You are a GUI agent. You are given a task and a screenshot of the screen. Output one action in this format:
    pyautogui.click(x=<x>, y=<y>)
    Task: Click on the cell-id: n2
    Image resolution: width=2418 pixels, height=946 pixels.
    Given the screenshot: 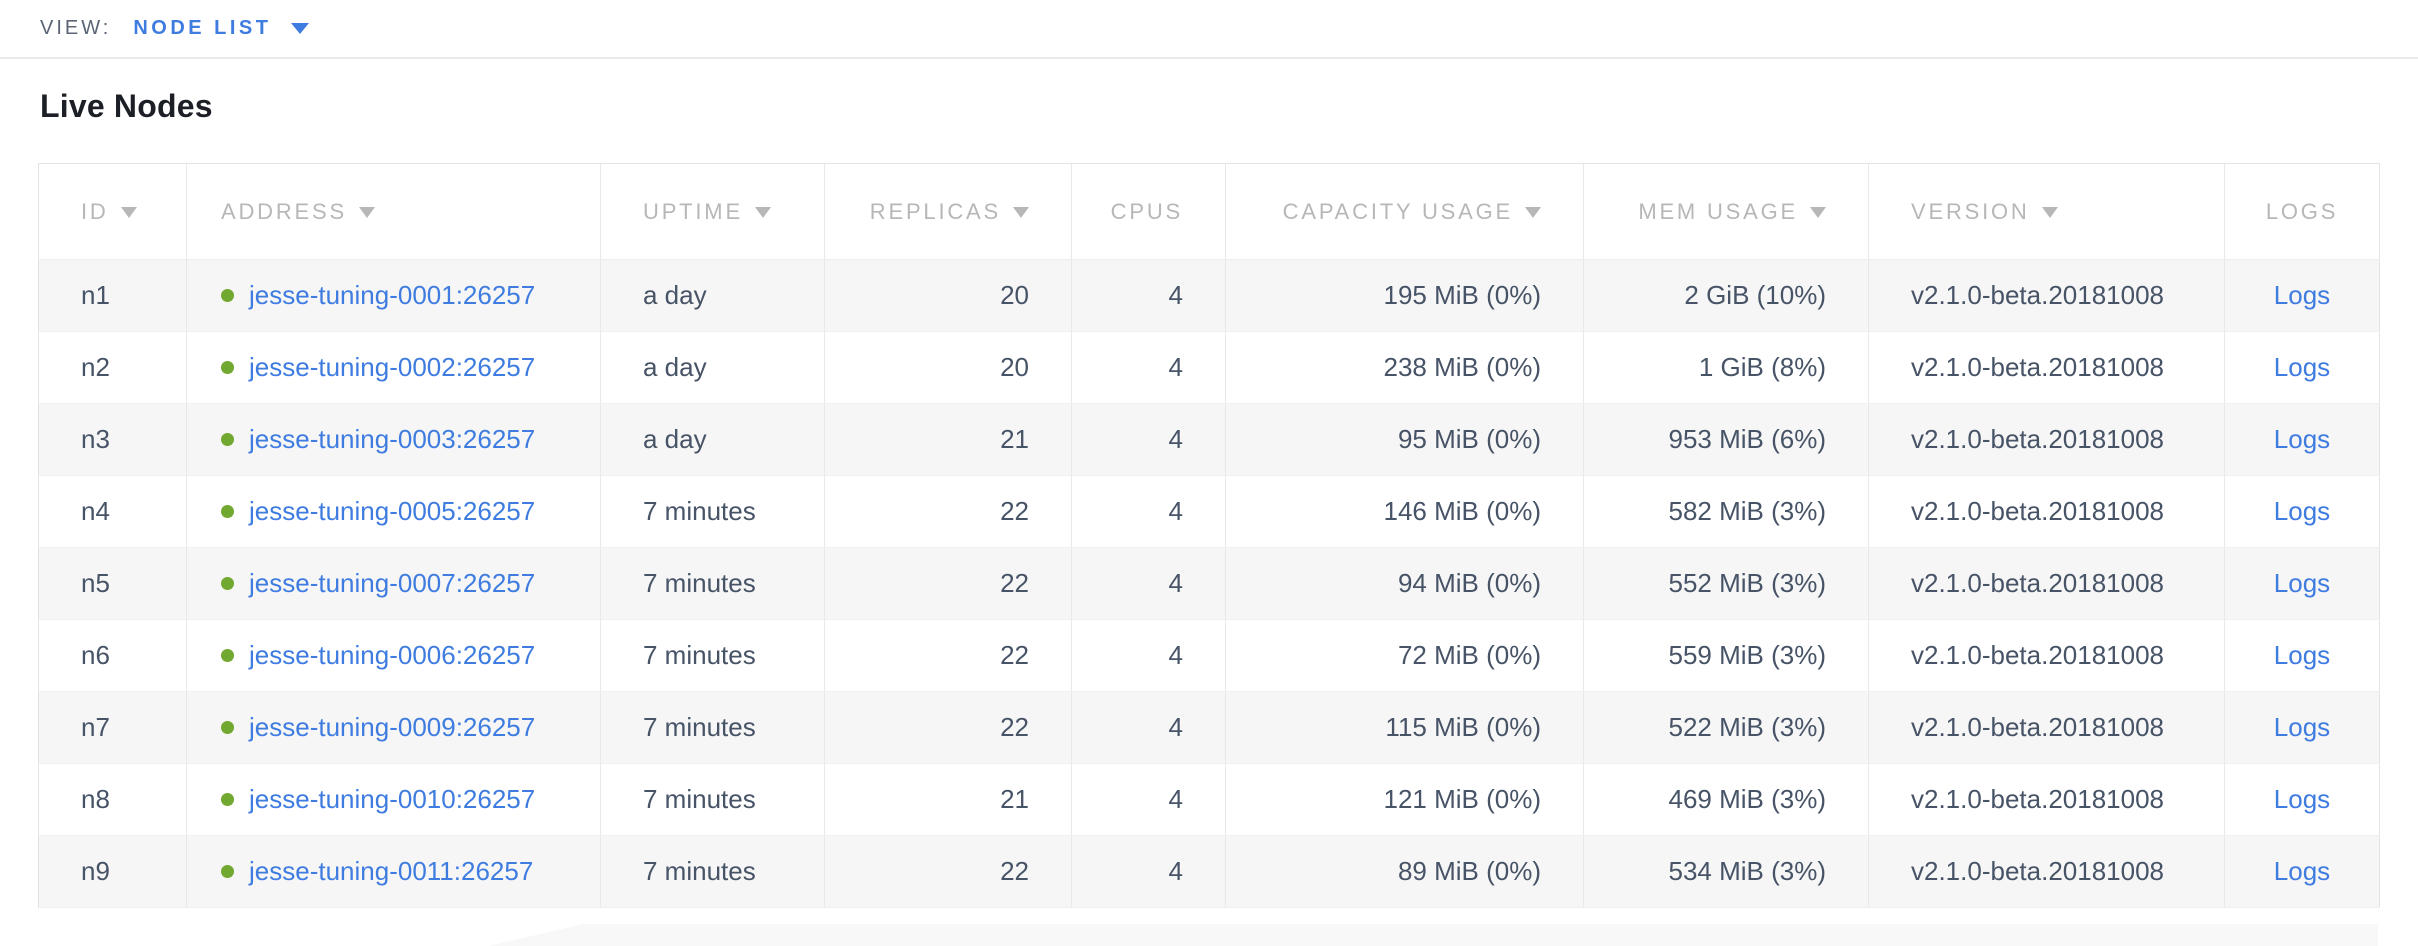 What is the action you would take?
    pyautogui.click(x=112, y=367)
    